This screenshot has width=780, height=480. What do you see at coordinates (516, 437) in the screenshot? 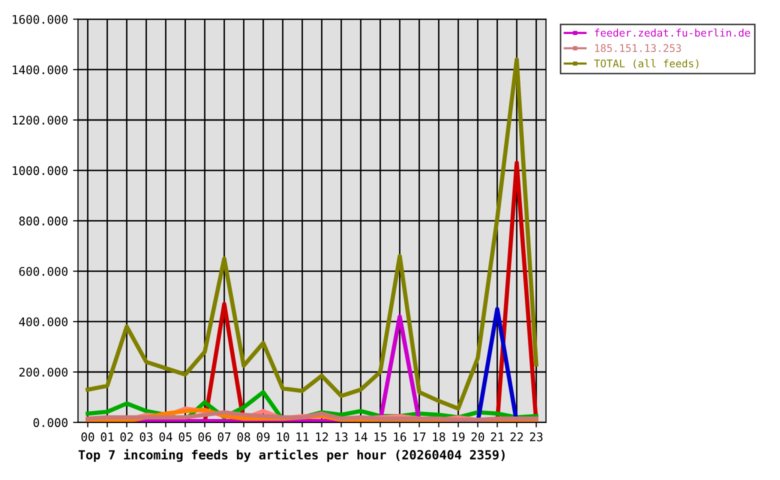
I see `x-tick-label: 22` at bounding box center [516, 437].